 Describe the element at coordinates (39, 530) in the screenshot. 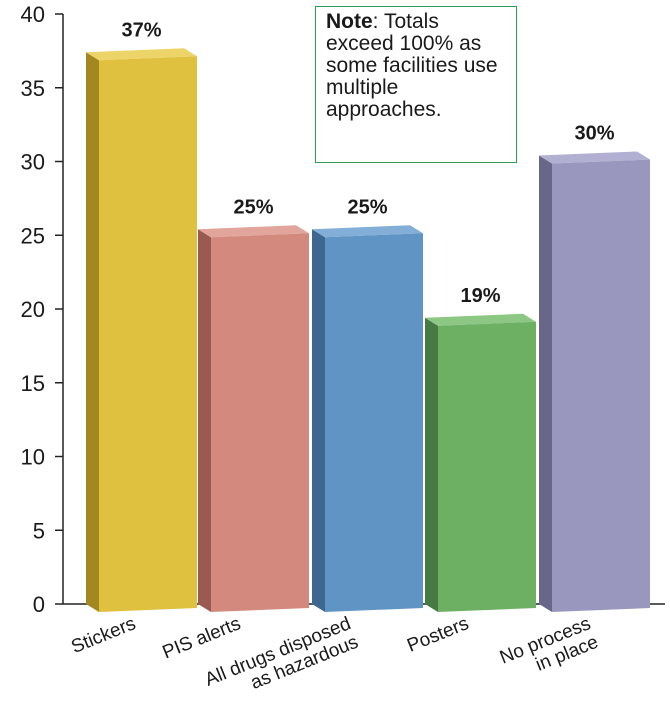

I see `y-tick-label: 5` at that location.